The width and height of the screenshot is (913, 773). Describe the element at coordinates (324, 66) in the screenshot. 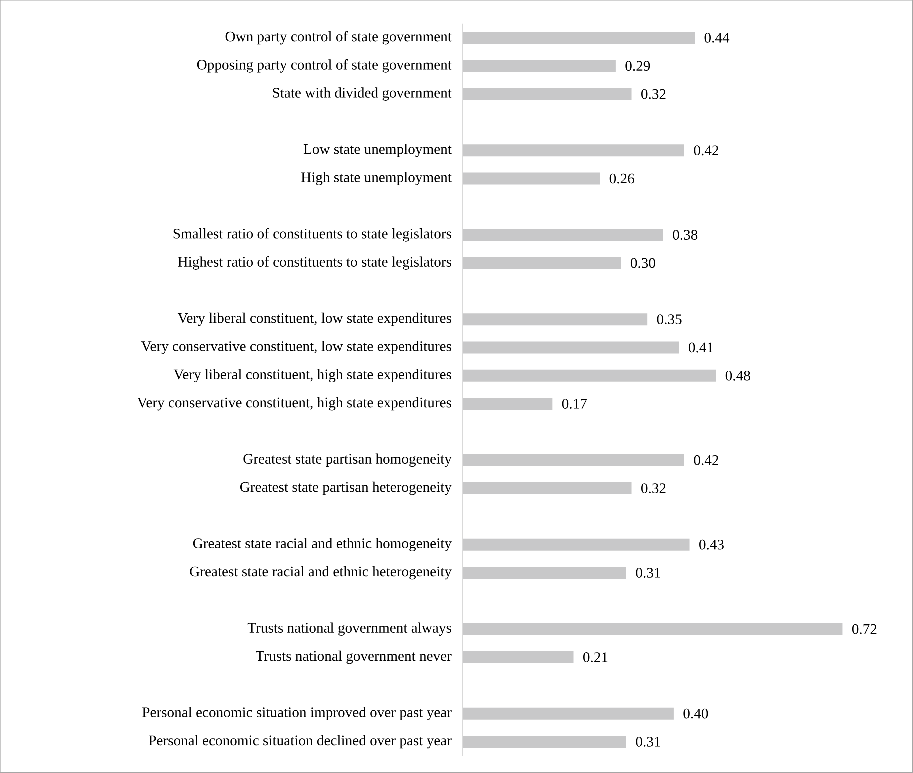

I see `y-tick-label: Opposing party control of state government` at that location.